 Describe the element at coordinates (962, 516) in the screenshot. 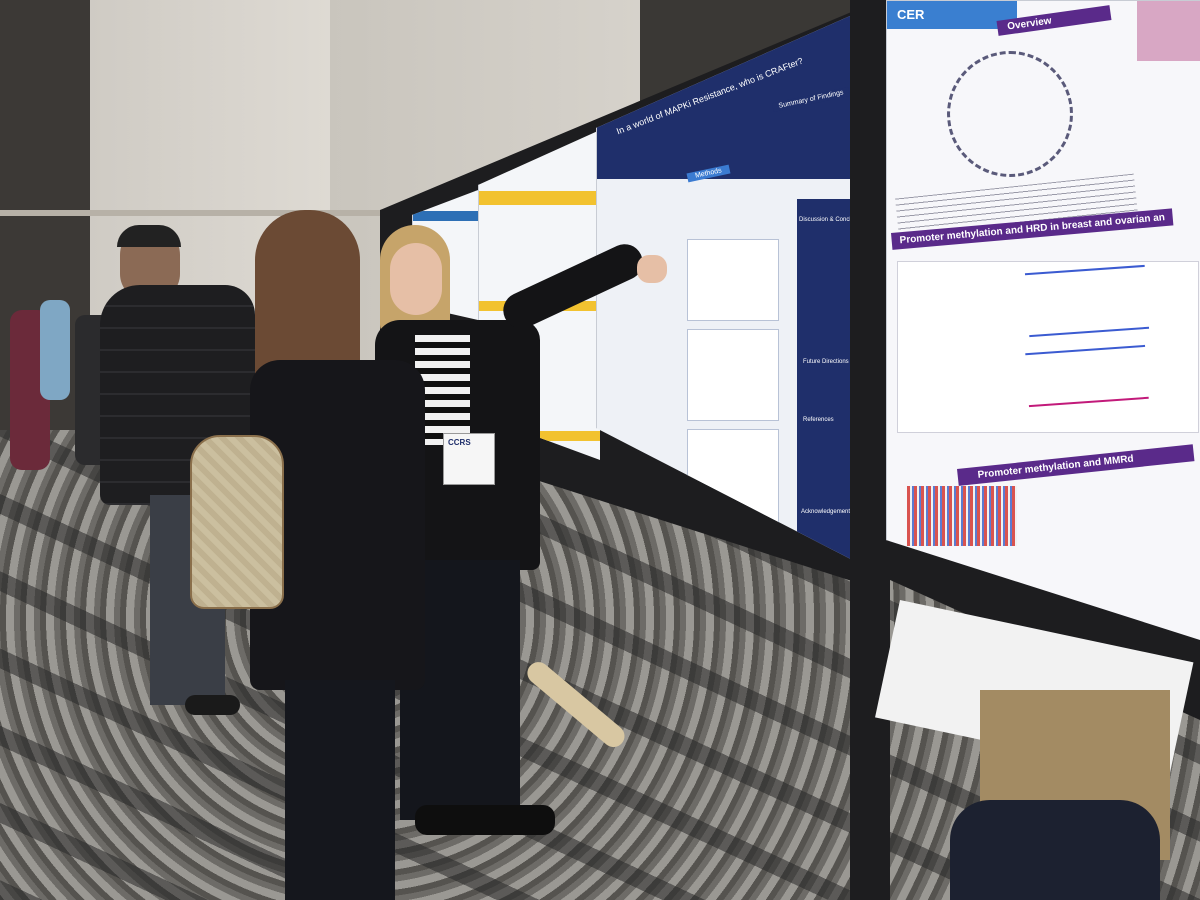

I see `methylation-heatmap` at that location.